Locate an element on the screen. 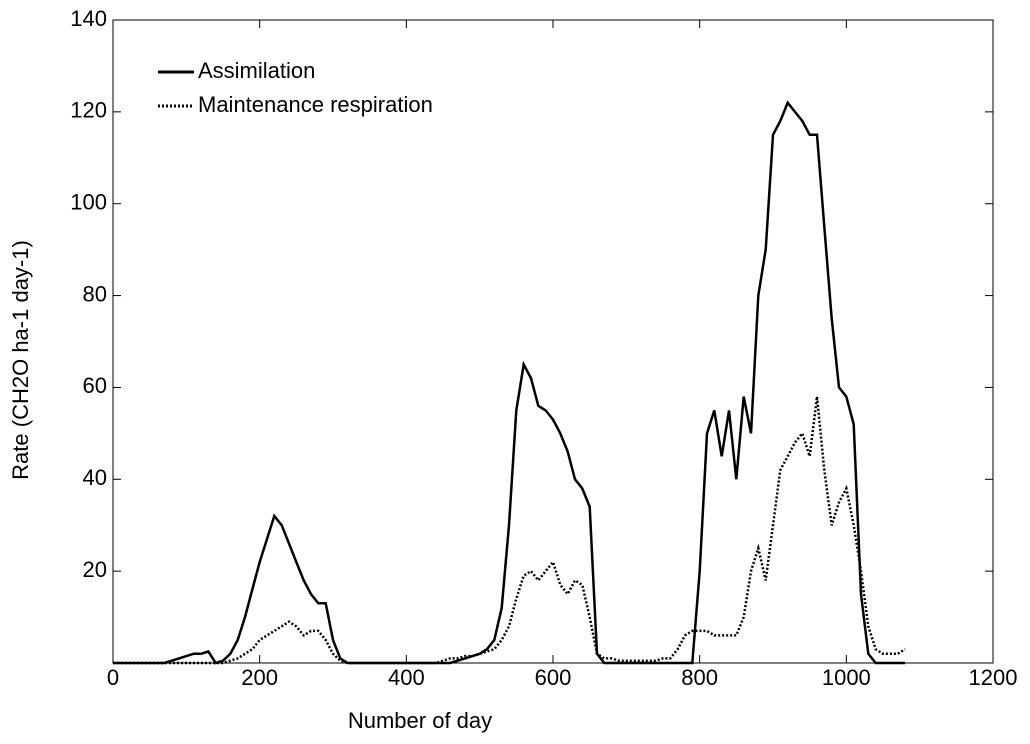 The image size is (1030, 744). x-axis-label: Number of day is located at coordinates (420, 720).